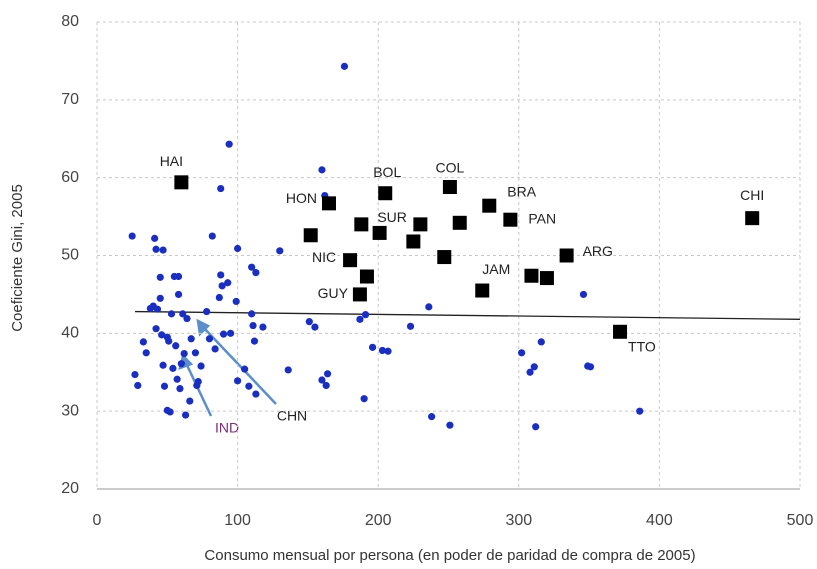 The height and width of the screenshot is (569, 817). Describe the element at coordinates (752, 195) in the screenshot. I see `point-label: CHI` at that location.